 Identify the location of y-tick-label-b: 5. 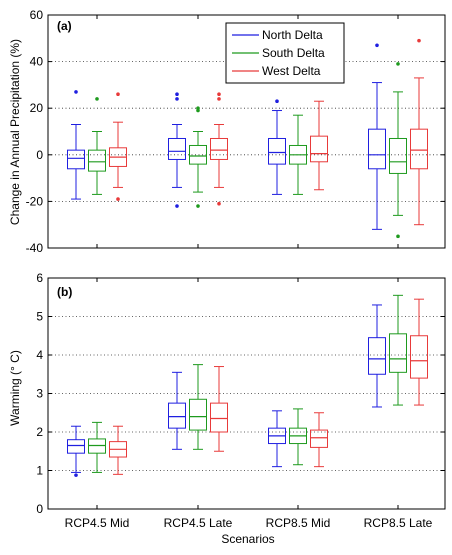
(39, 317).